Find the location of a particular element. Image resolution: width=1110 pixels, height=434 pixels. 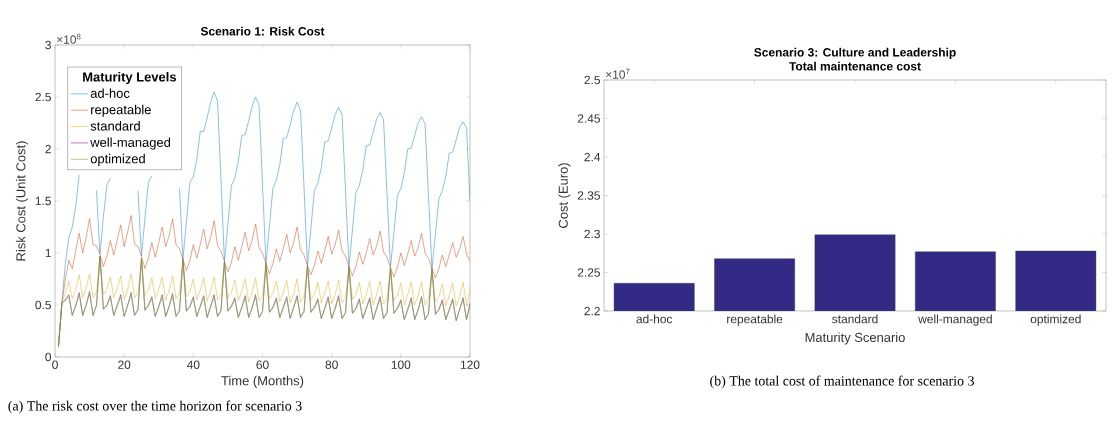

x-tick-label: repeatable is located at coordinates (755, 320).